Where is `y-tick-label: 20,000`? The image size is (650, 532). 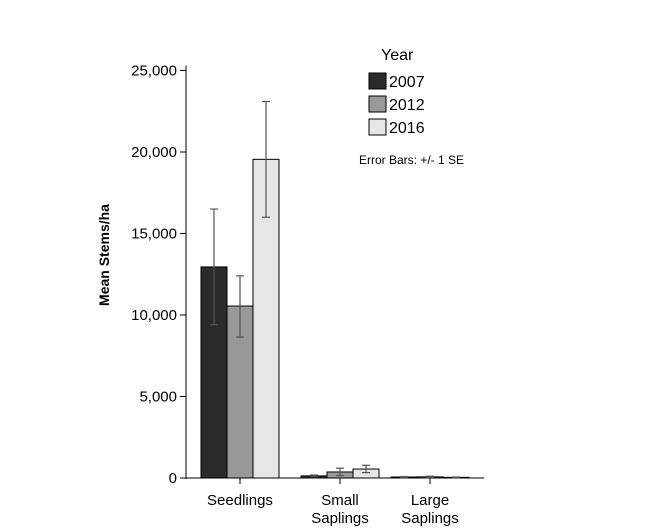
y-tick-label: 20,000 is located at coordinates (154, 152).